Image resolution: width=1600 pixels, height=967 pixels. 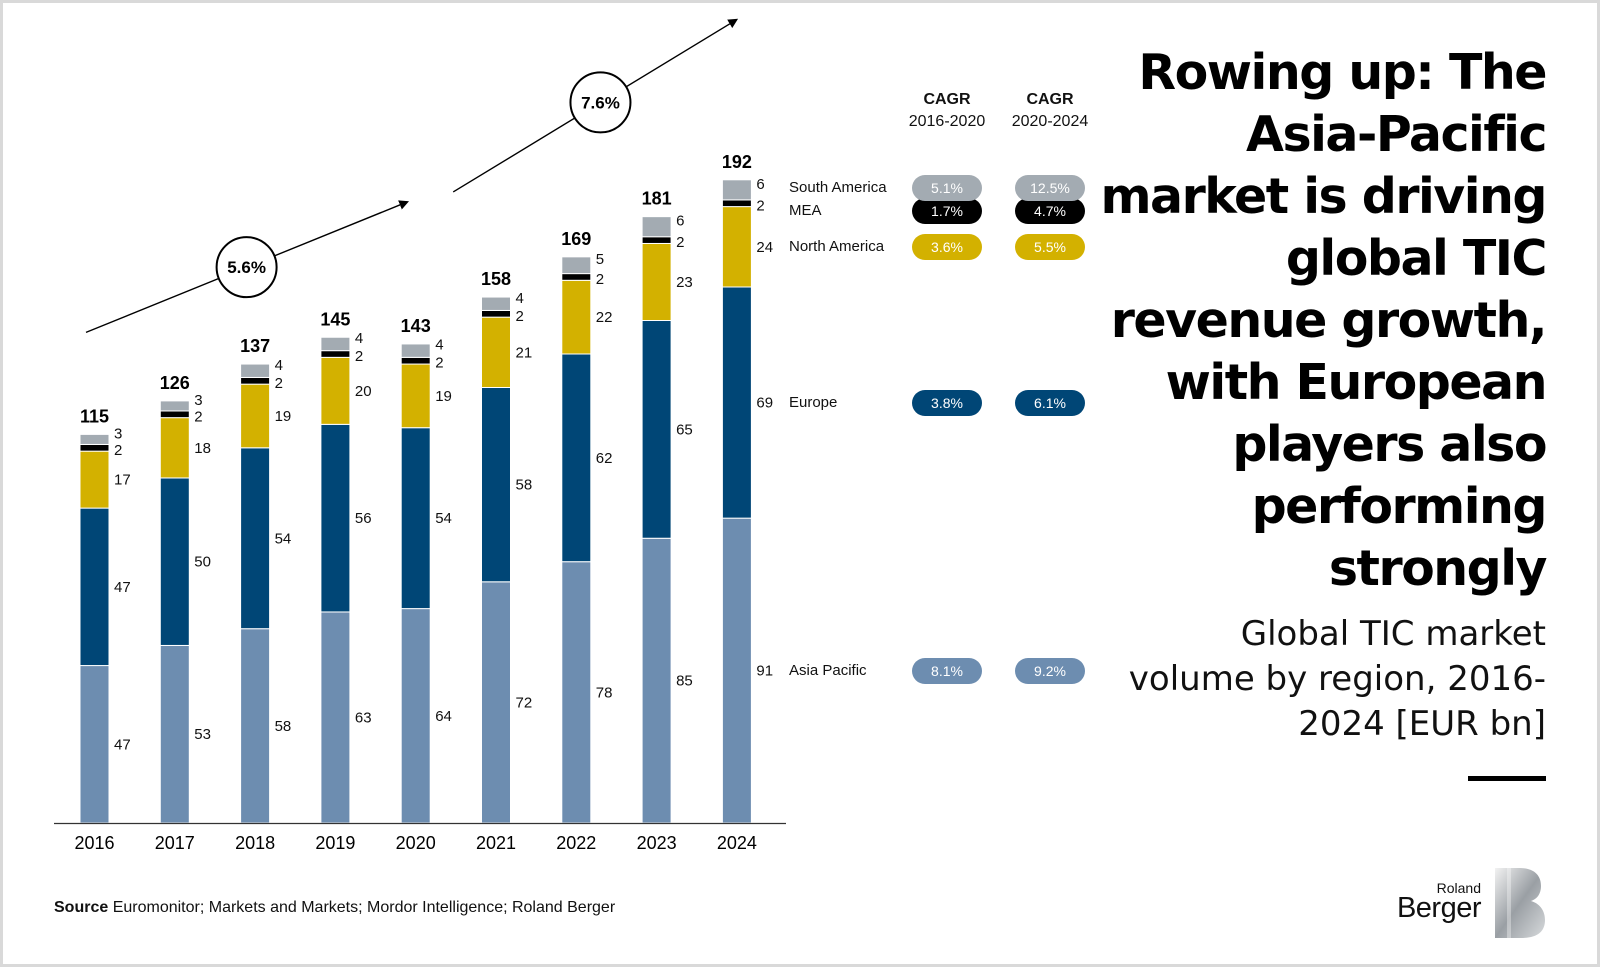 I want to click on cagr-header-period: 2016-2020, so click(x=947, y=121).